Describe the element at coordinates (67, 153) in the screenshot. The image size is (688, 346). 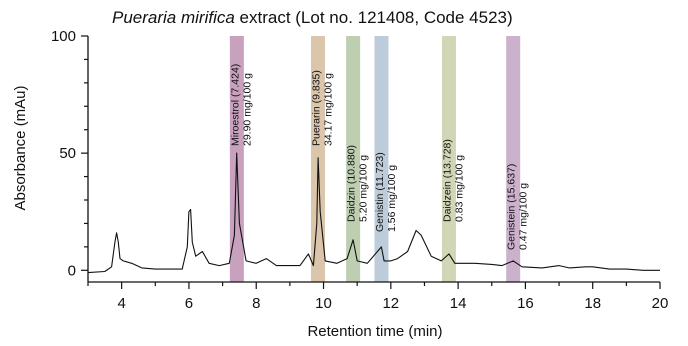
I see `y-tick-label: 50` at that location.